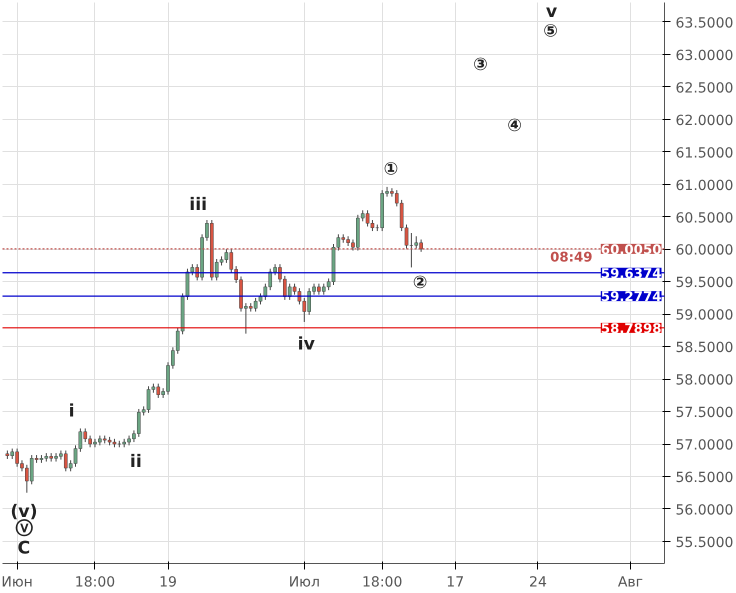 The image size is (736, 593). I want to click on x-tick-label: 17, so click(455, 582).